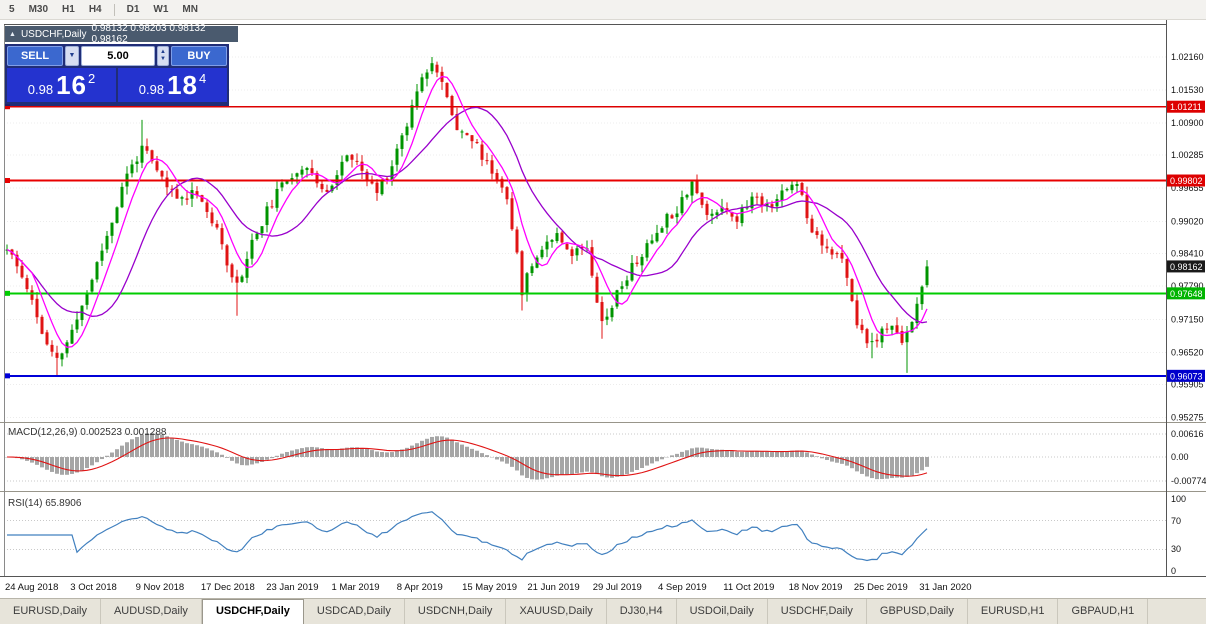  What do you see at coordinates (61, 85) in the screenshot?
I see `sell-price-display: 0.98 16 2` at bounding box center [61, 85].